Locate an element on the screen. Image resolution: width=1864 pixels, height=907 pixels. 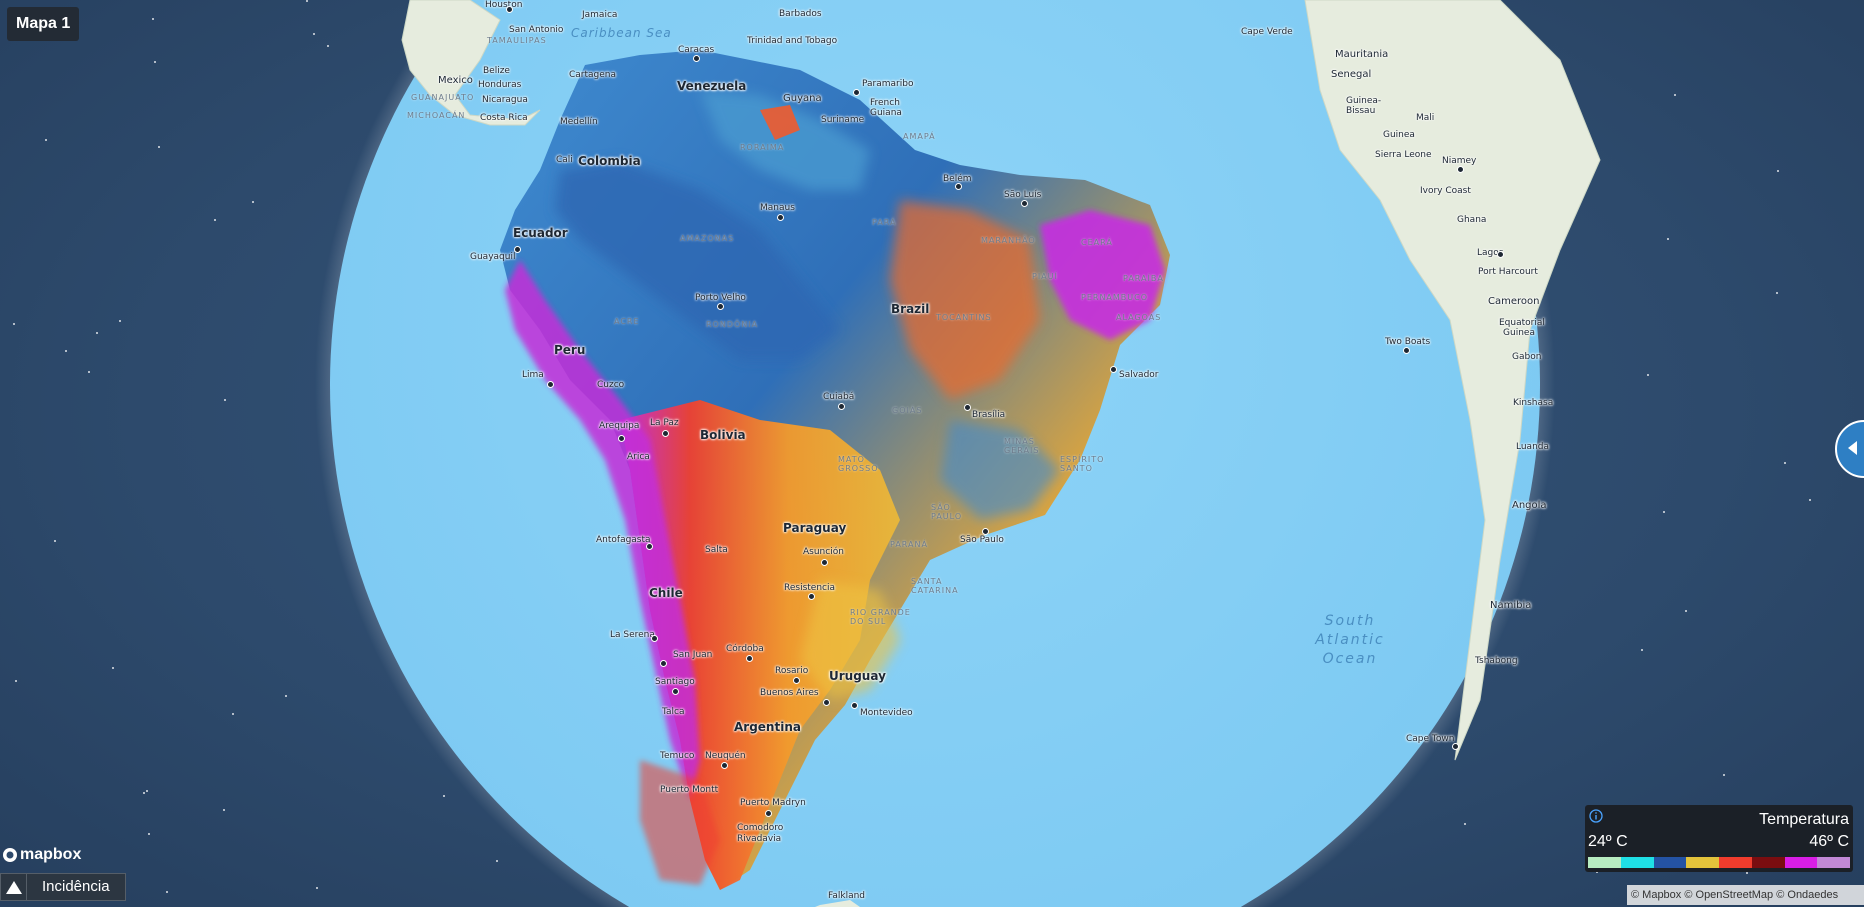
label-mali: Mali is located at coordinates (1425, 118).